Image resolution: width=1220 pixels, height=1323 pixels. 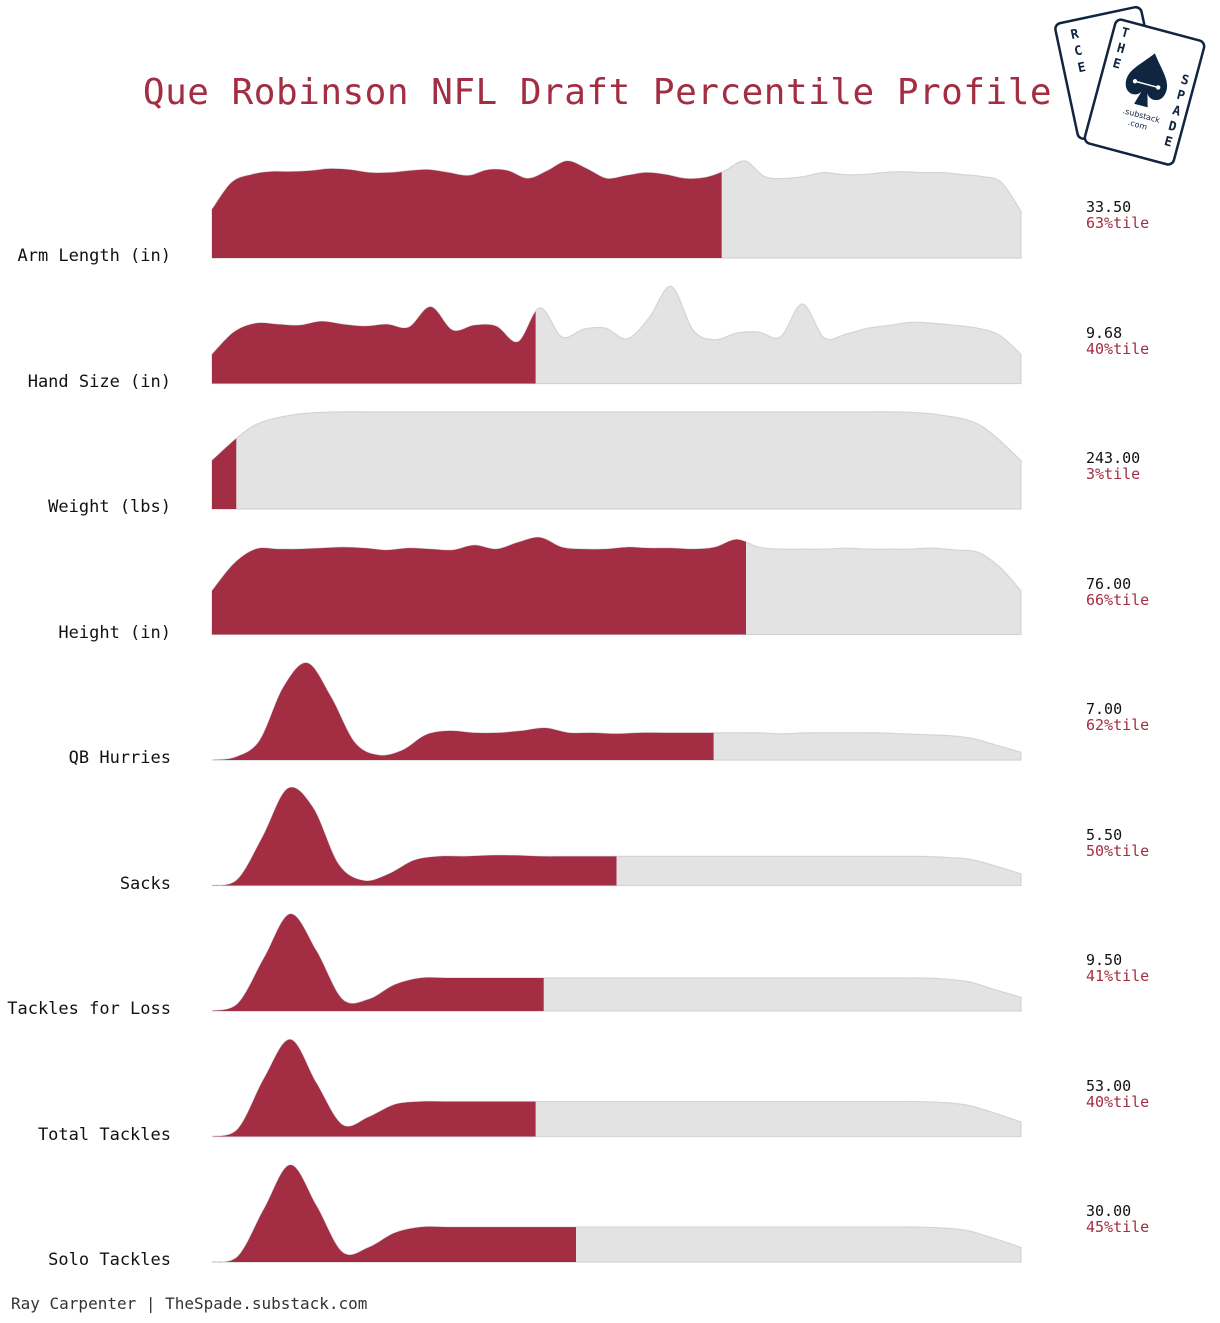 What do you see at coordinates (1118, 976) in the screenshot?
I see `metric-percentile: 41%tile` at bounding box center [1118, 976].